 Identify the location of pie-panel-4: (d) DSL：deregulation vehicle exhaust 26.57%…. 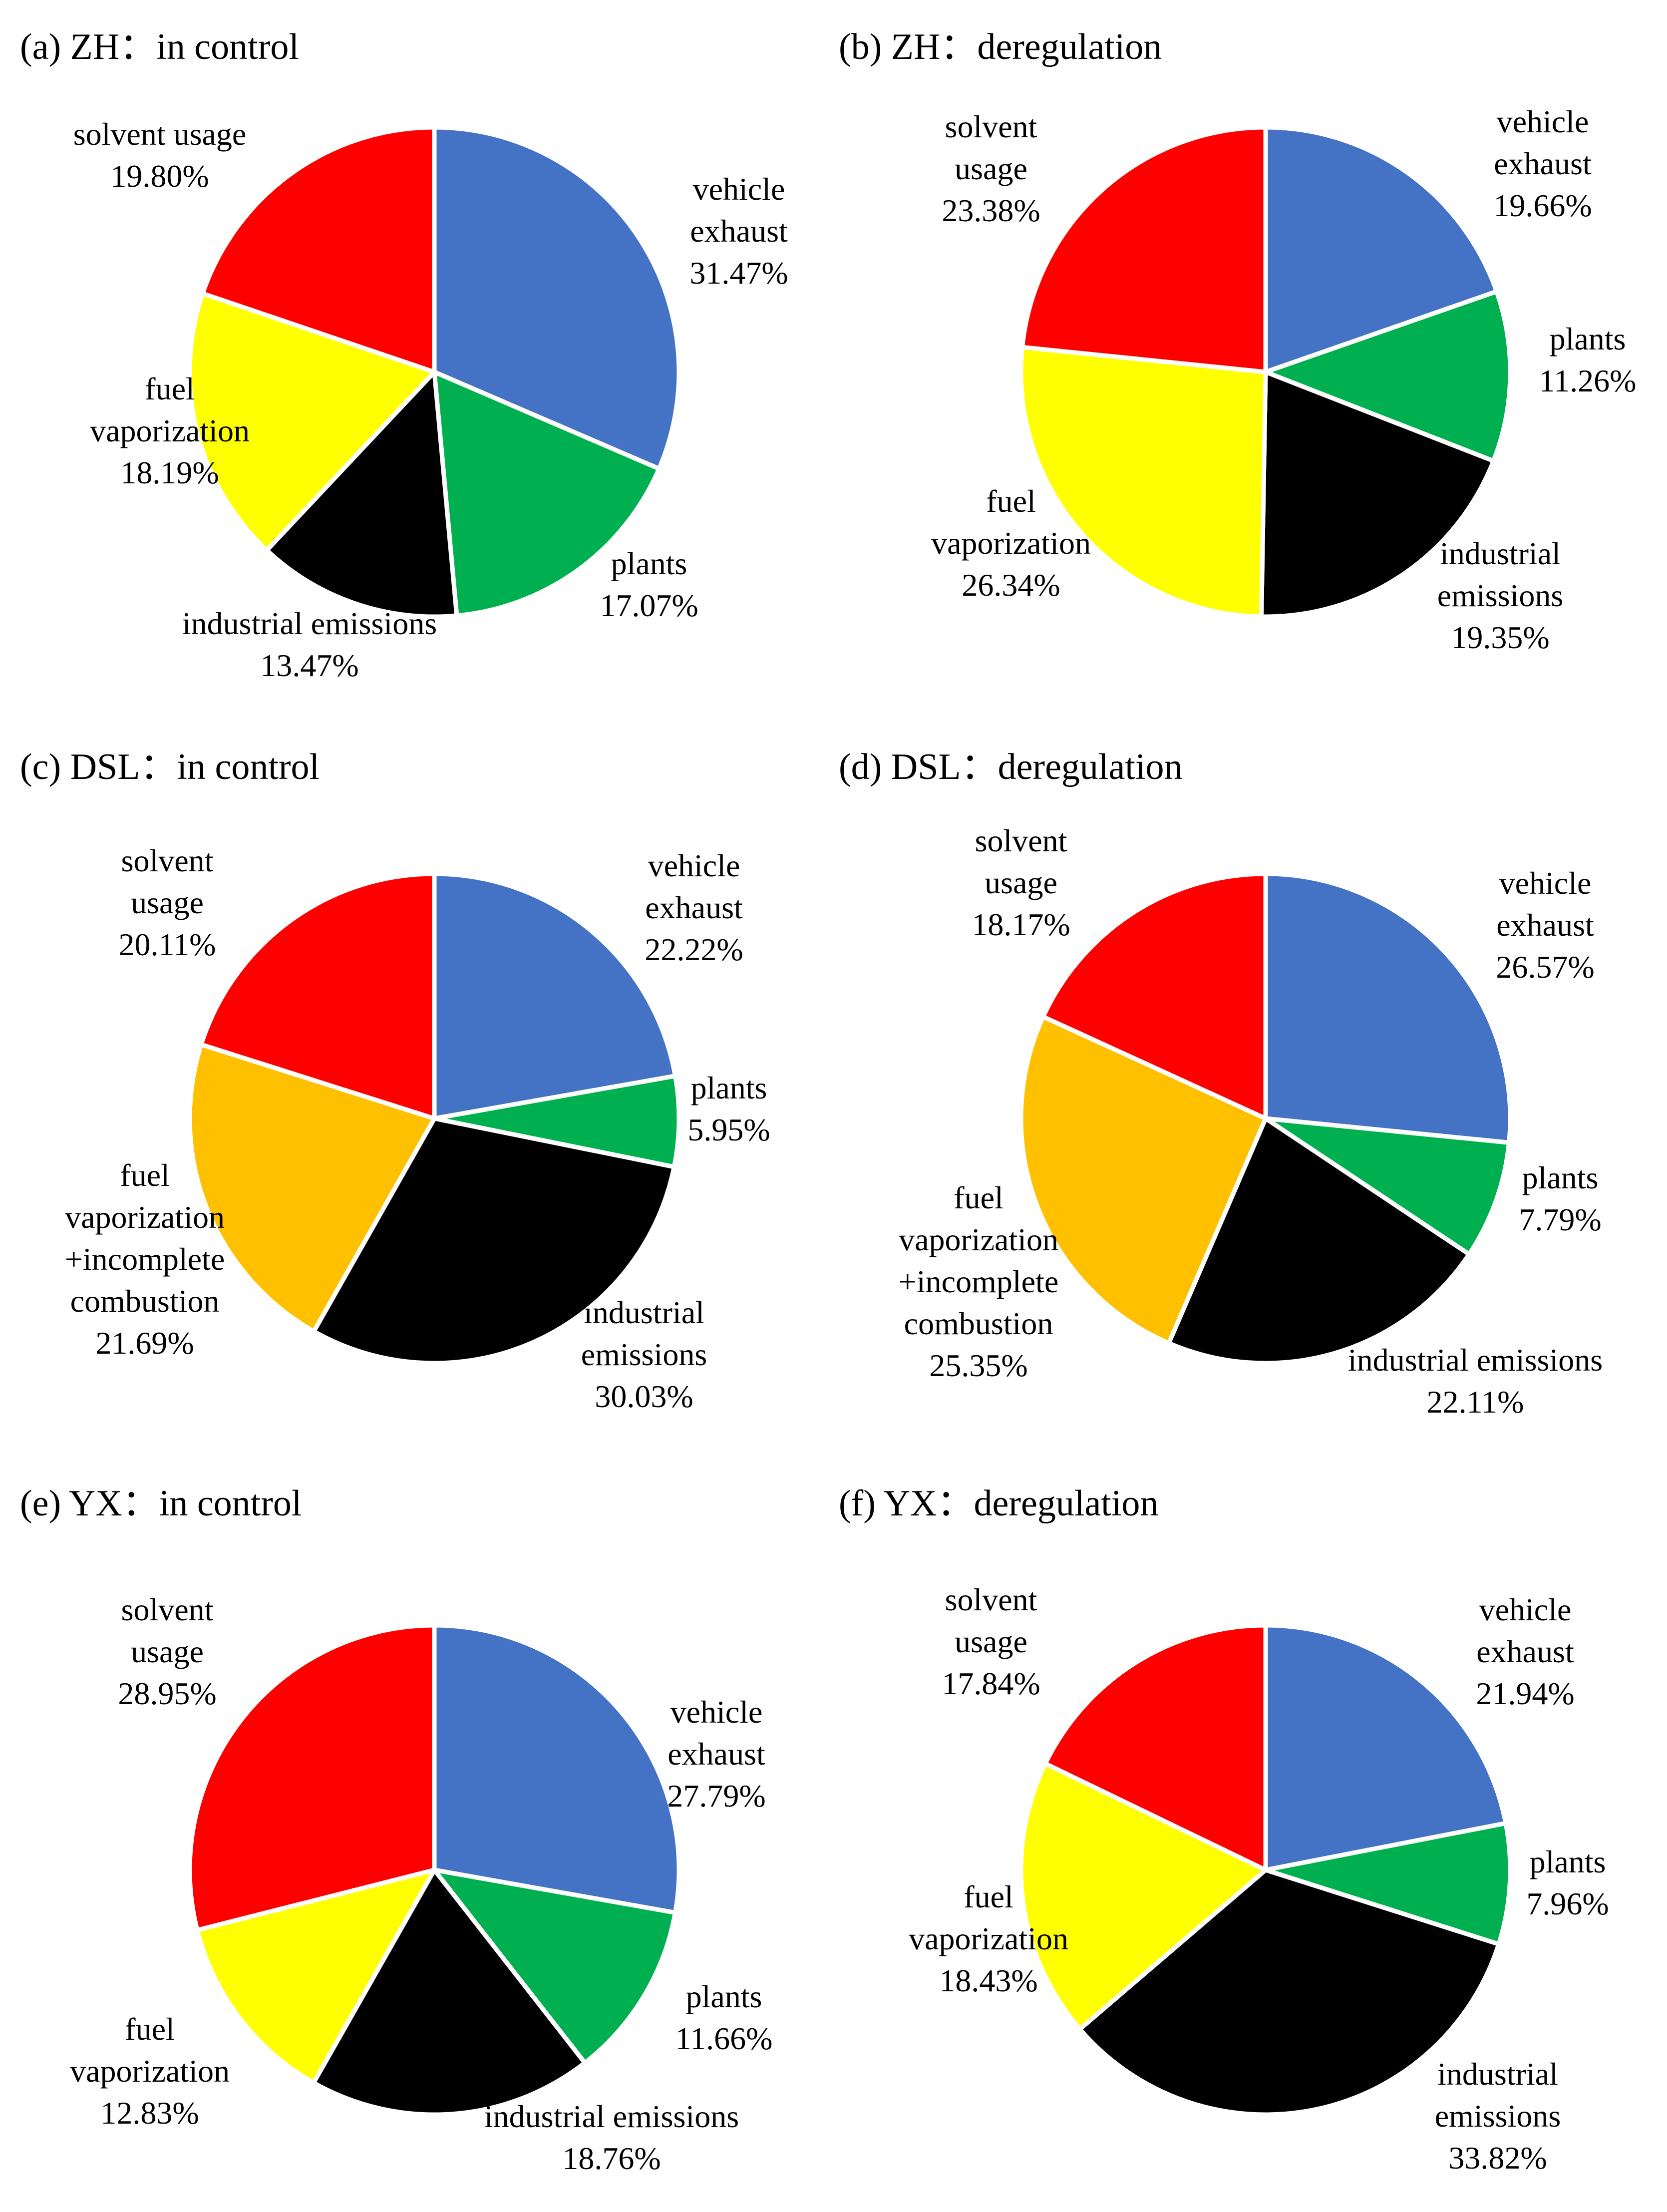
(1221, 1083).